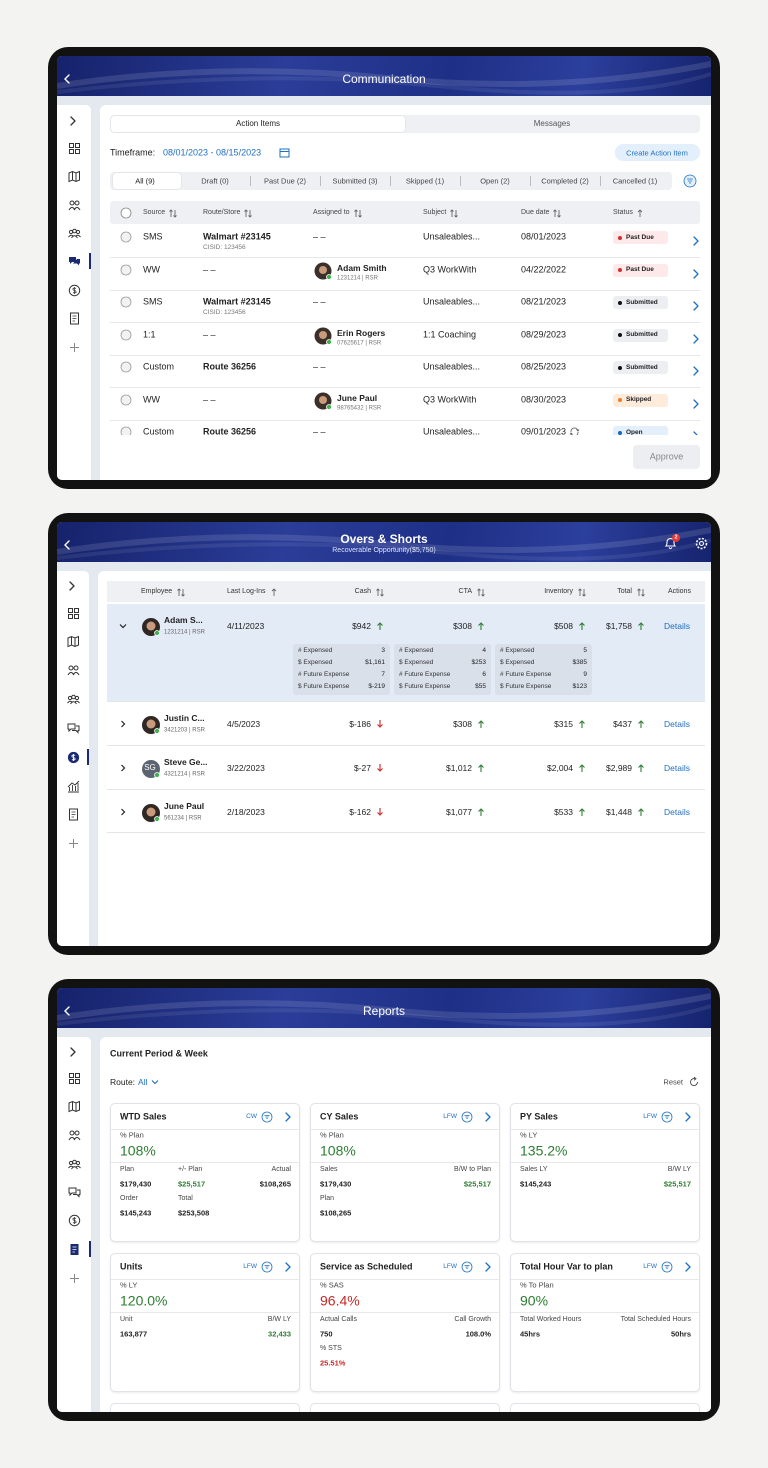 The width and height of the screenshot is (768, 1468). I want to click on column-header: Total, so click(624, 591).